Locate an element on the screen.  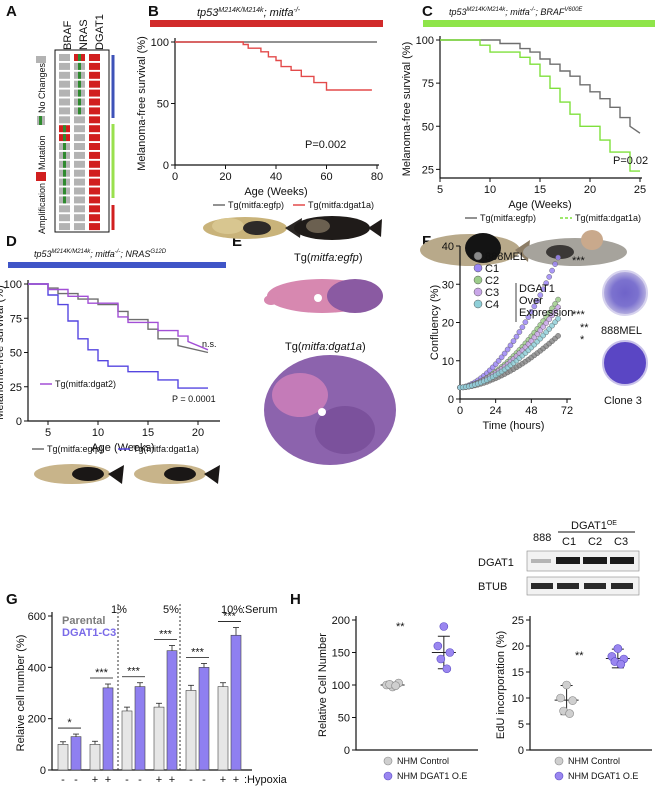
panel-d-fish-dgat1a is located at coordinates (177, 474).